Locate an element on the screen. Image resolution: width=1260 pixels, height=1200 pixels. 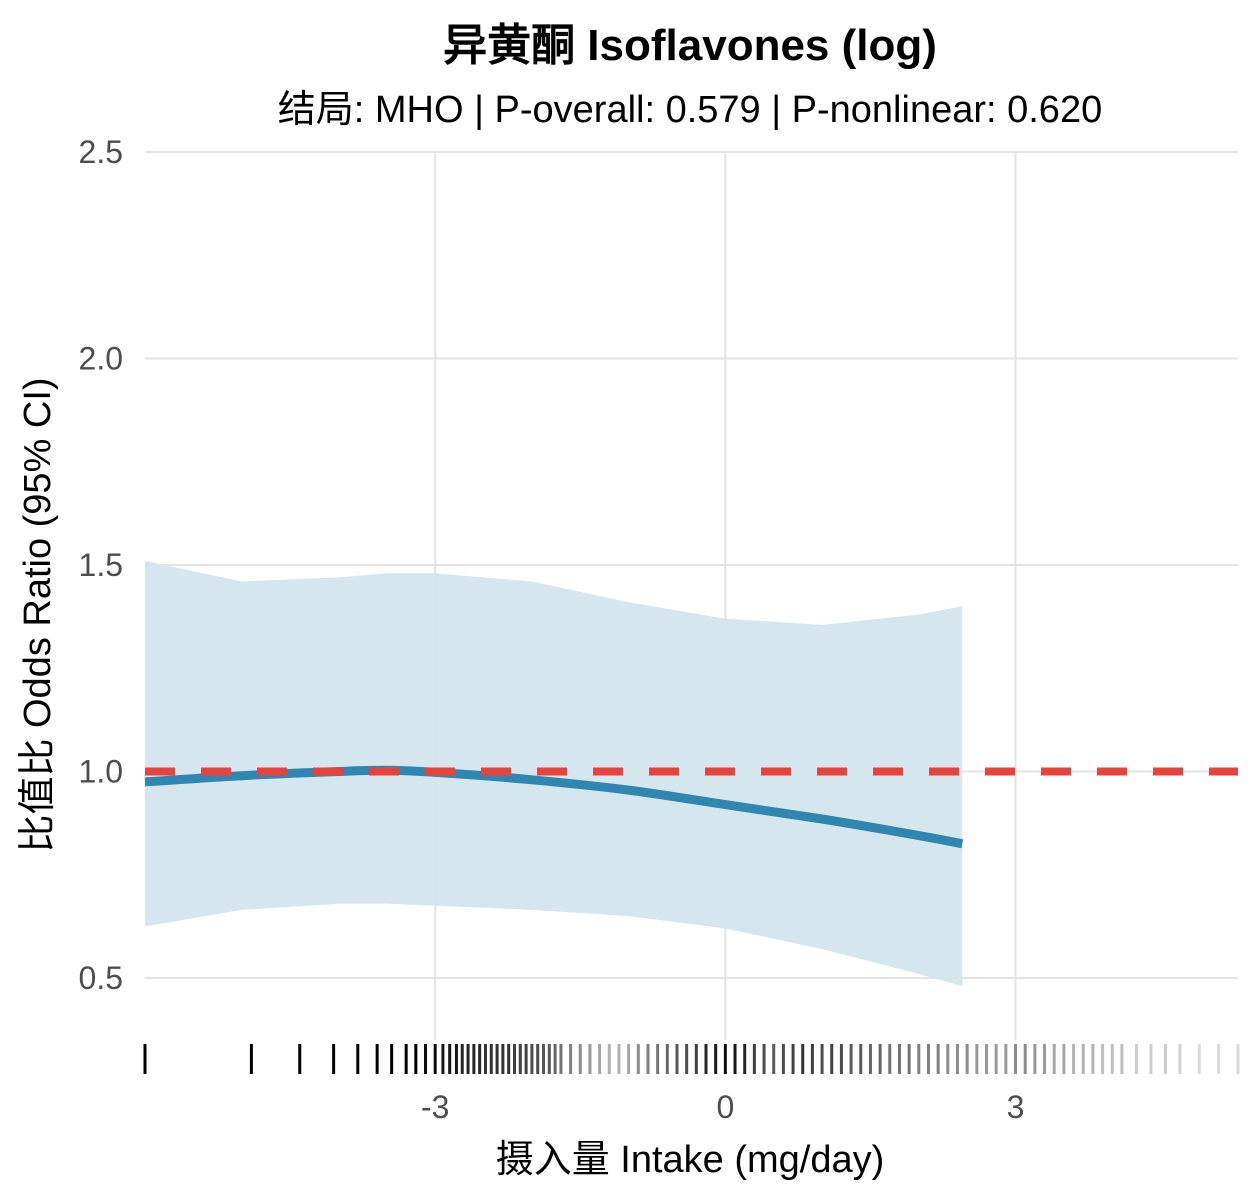
y-tick-label: 1.0 is located at coordinates (101, 772).